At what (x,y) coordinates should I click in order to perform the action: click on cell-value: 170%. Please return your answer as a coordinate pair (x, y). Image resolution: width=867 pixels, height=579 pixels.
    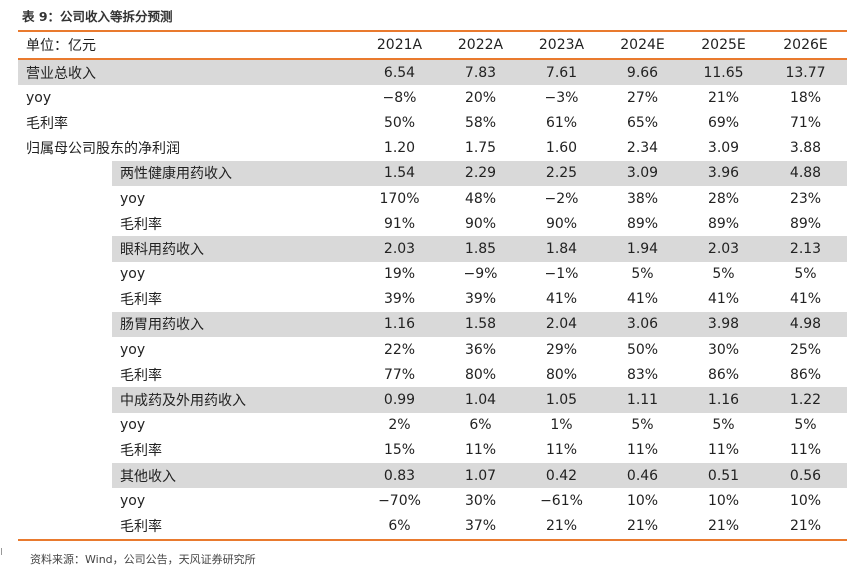
    Looking at the image, I should click on (399, 198).